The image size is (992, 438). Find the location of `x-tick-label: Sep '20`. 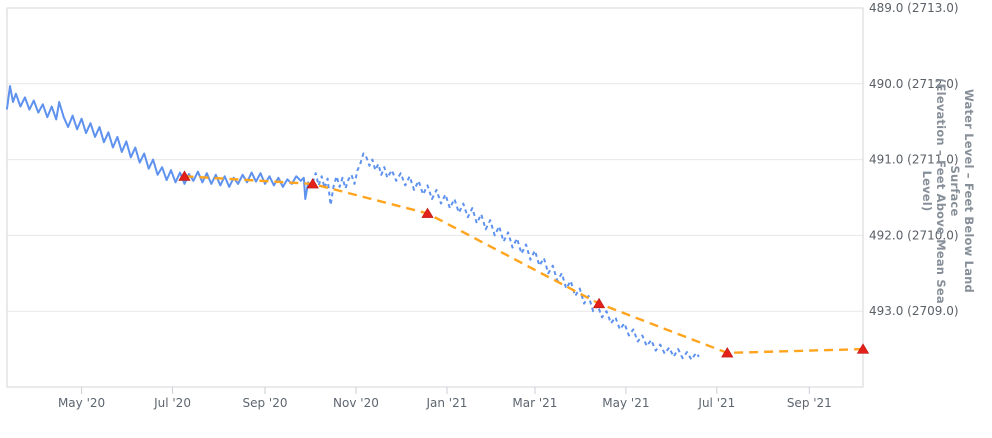

x-tick-label: Sep '20 is located at coordinates (264, 403).